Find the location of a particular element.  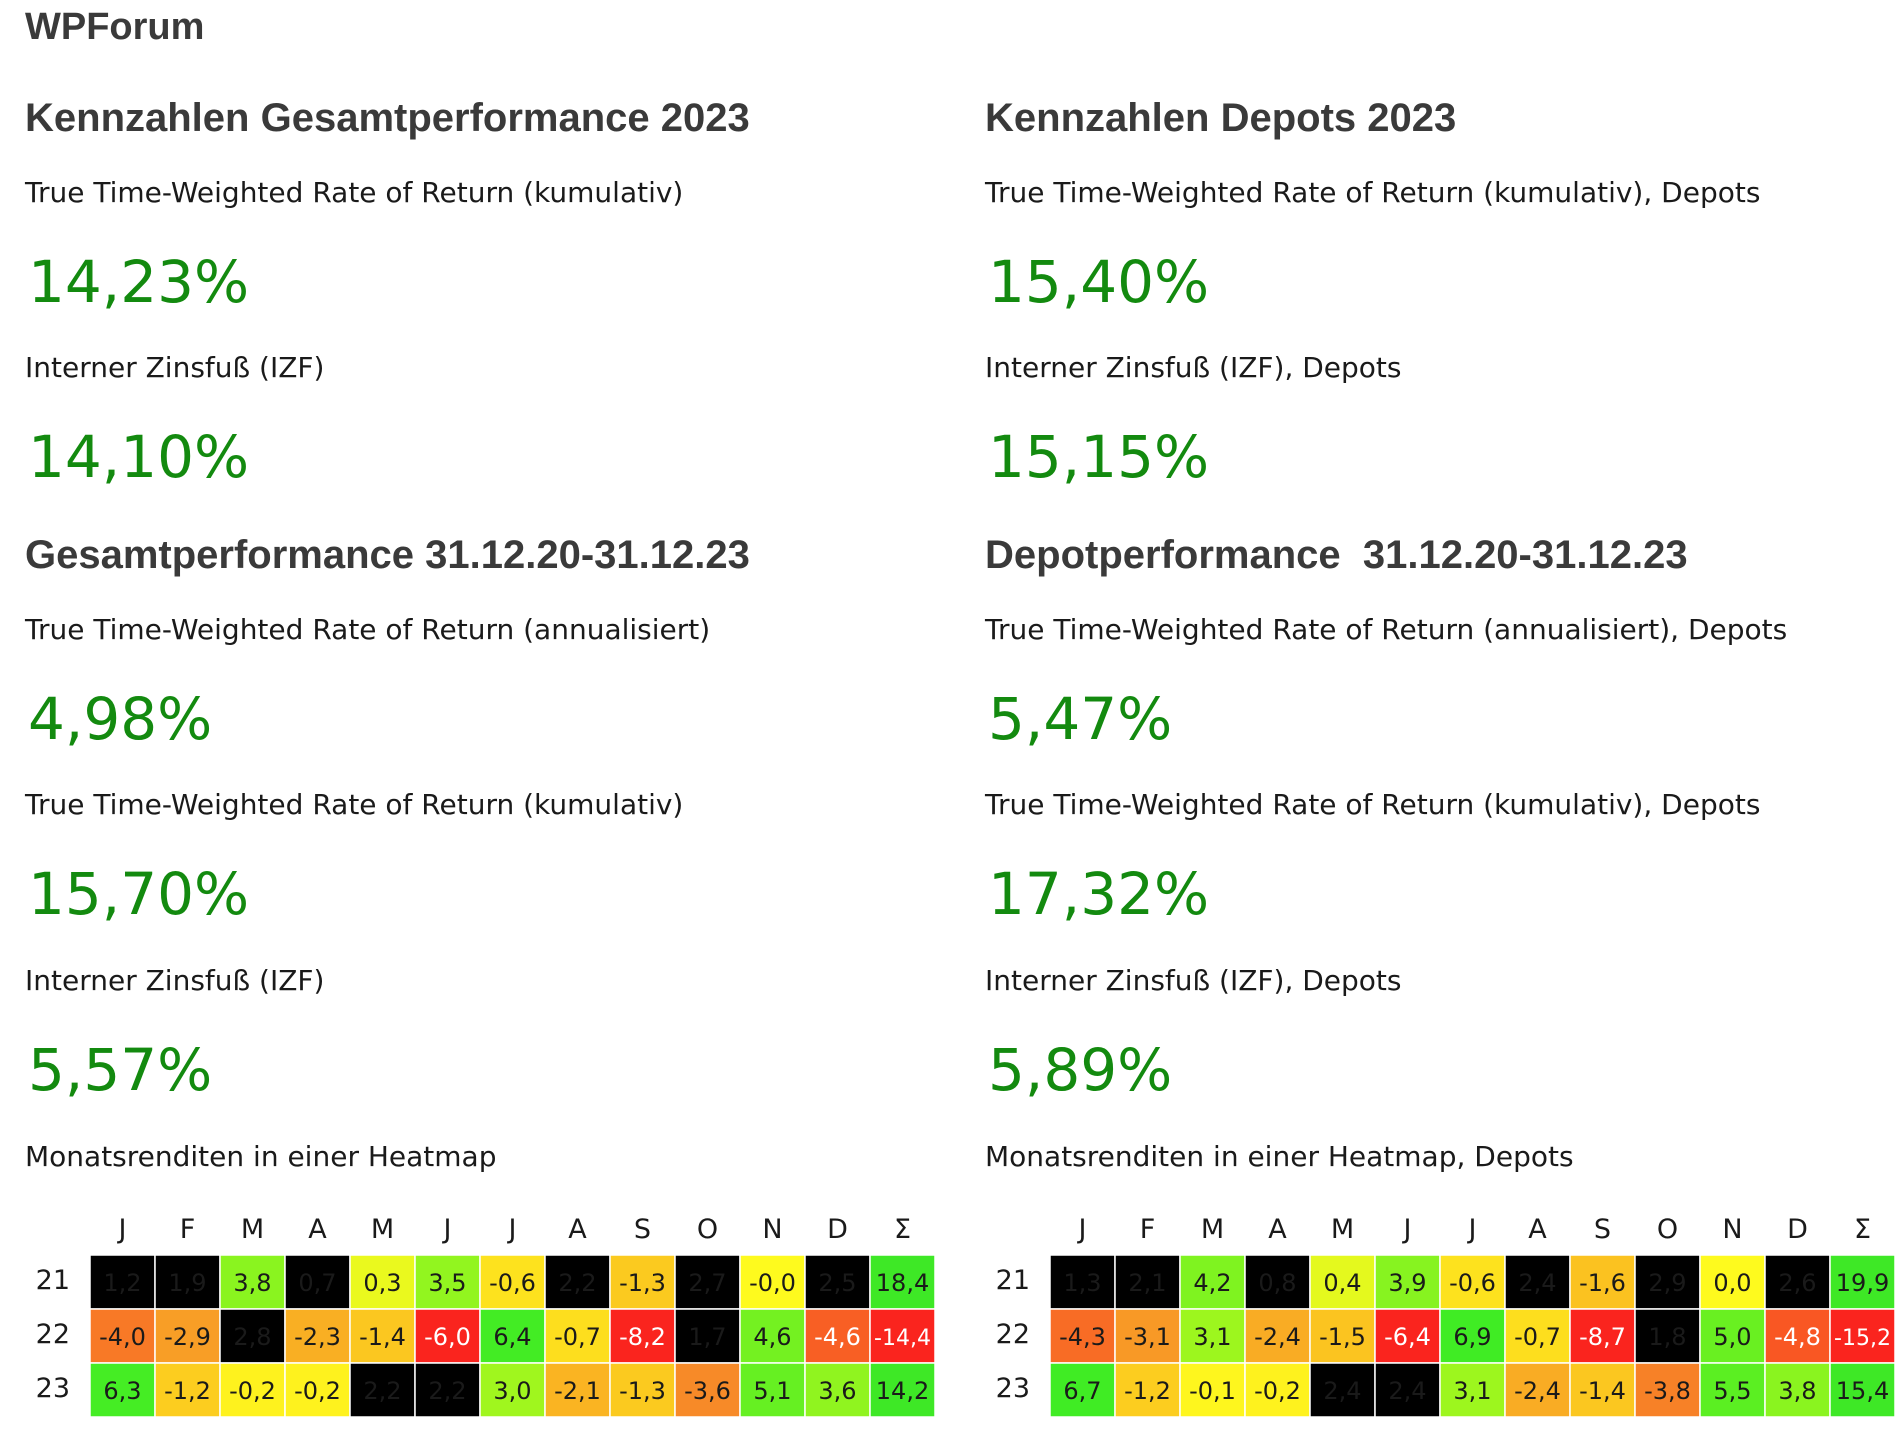

metric-value-depots-ttwror-annualized: 5,47% is located at coordinates (1080, 719).